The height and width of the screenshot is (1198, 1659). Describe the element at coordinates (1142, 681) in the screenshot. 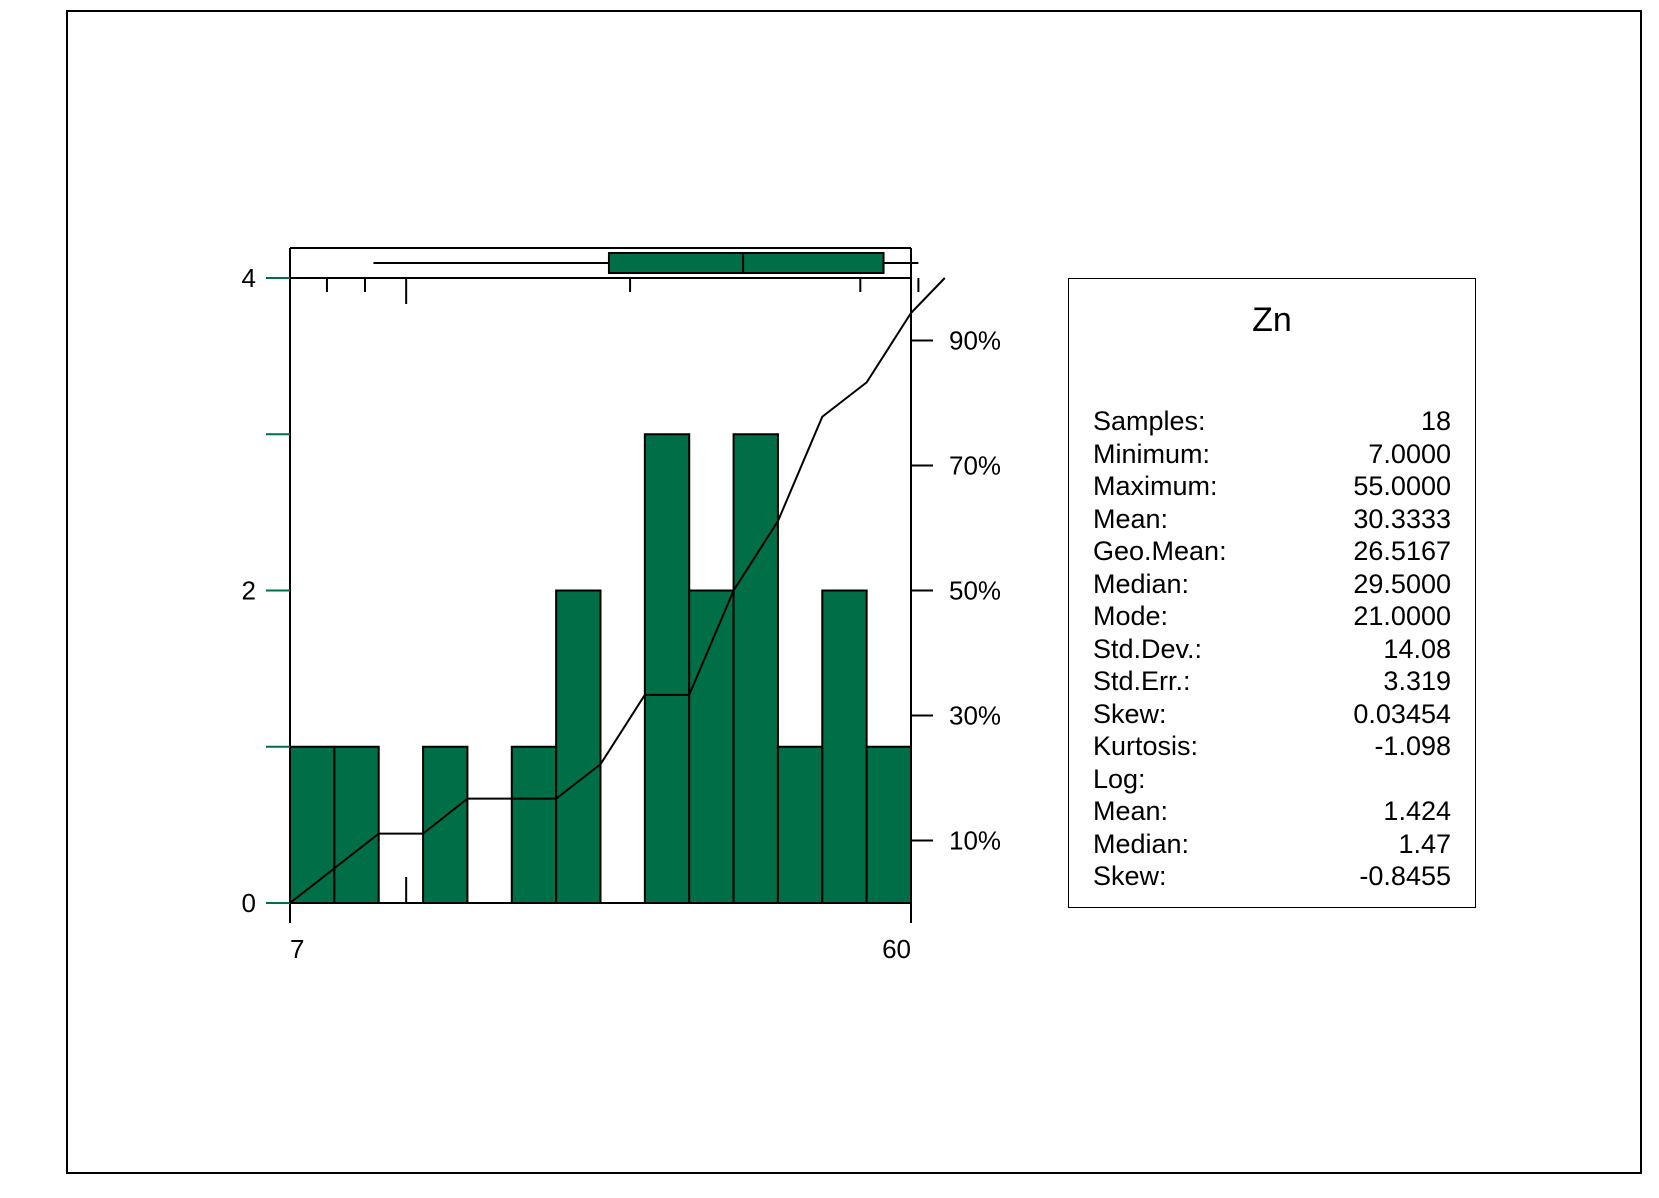

I see `stat-label: Std.Err.:` at that location.